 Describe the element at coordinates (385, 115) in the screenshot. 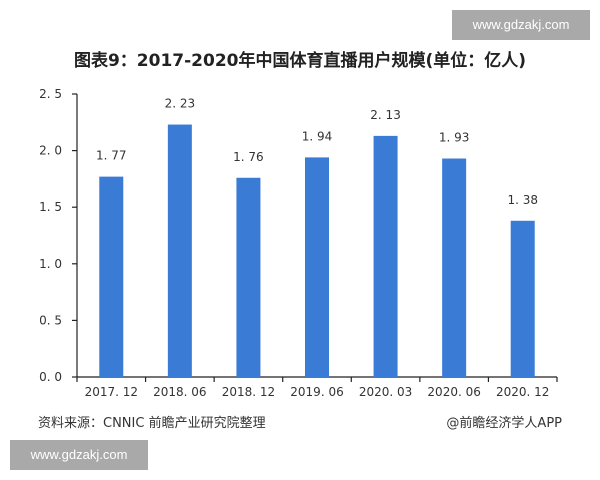

I see `bar-value-label: 2. 13` at that location.